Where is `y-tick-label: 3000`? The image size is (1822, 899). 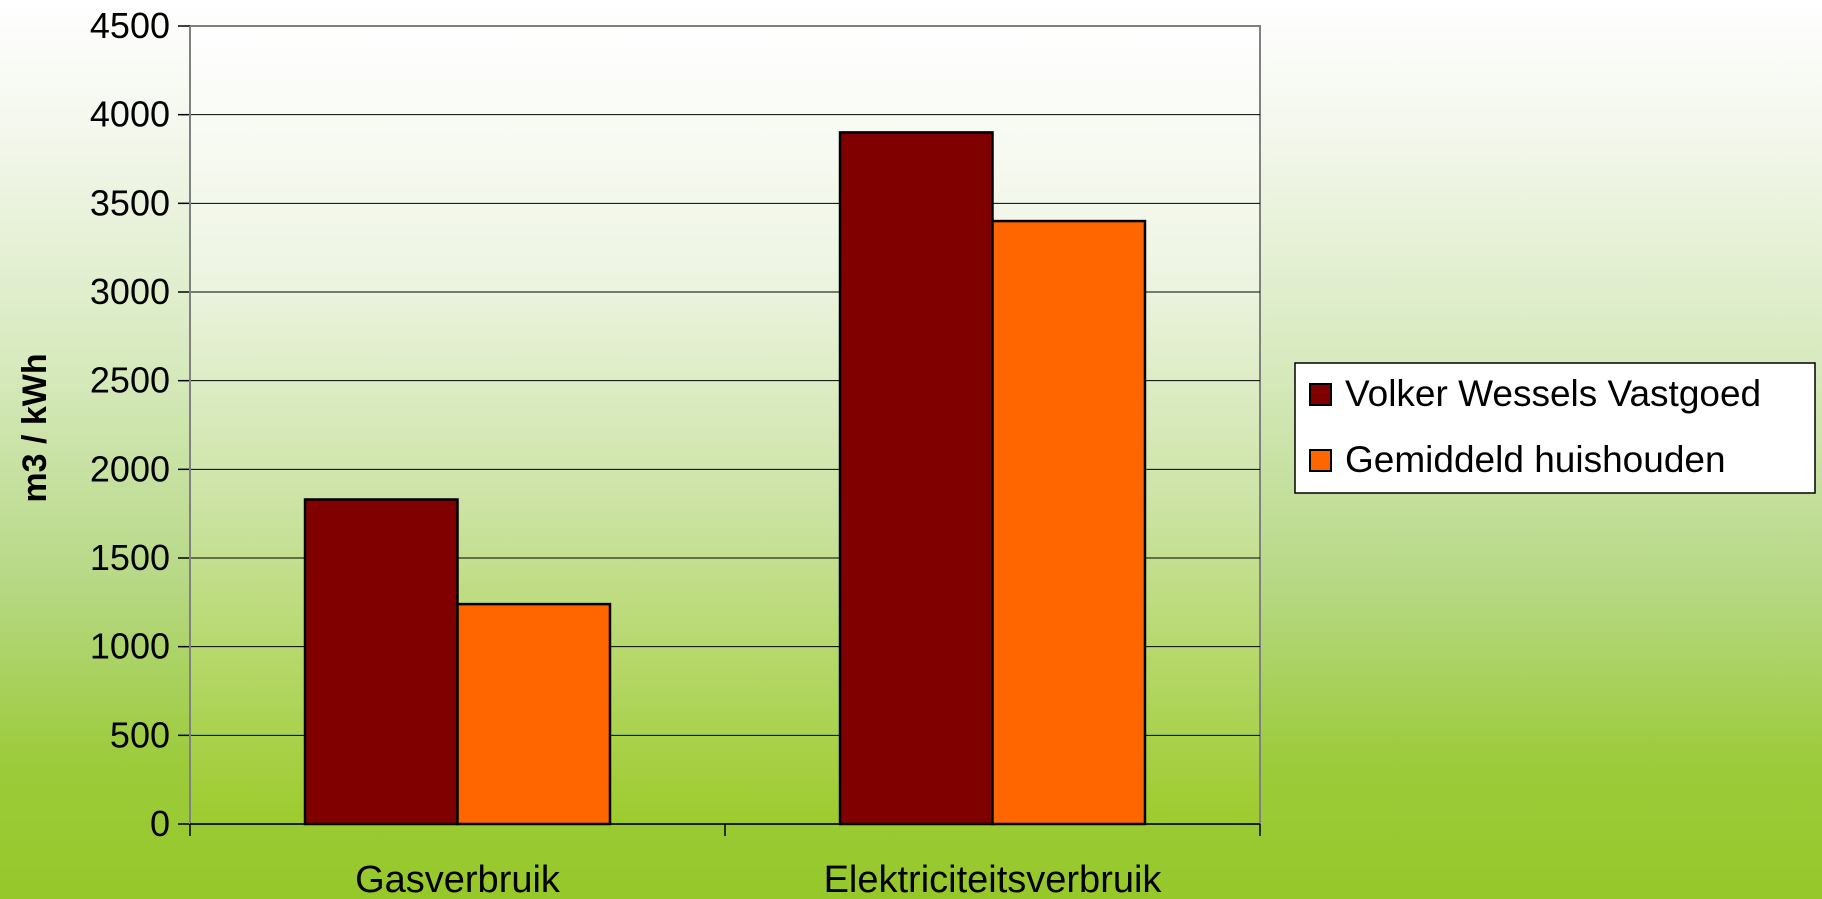
y-tick-label: 3000 is located at coordinates (130, 291).